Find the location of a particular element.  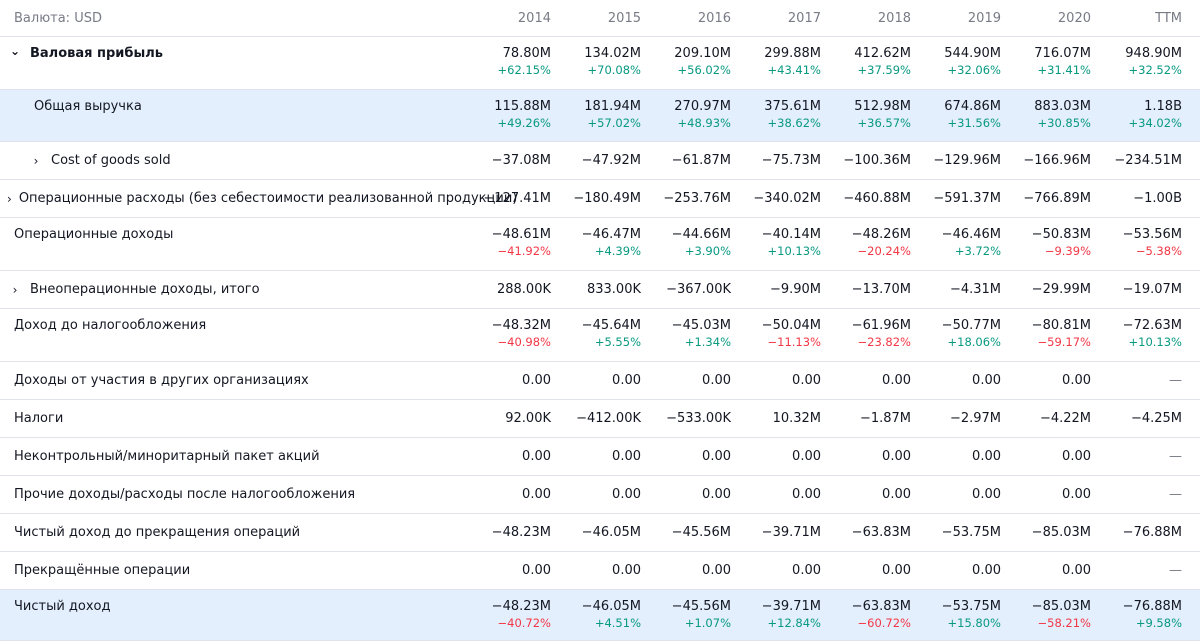

value-cell: −253.76M is located at coordinates (695, 193).